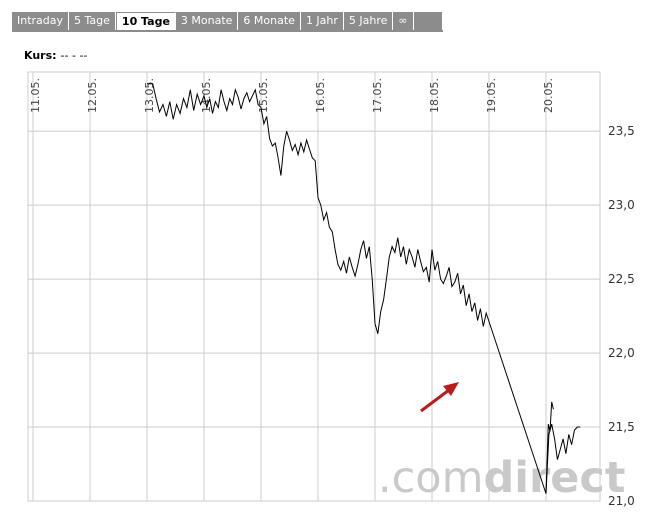 The width and height of the screenshot is (660, 520). What do you see at coordinates (548, 95) in the screenshot?
I see `x-tick-label: 20.05.` at bounding box center [548, 95].